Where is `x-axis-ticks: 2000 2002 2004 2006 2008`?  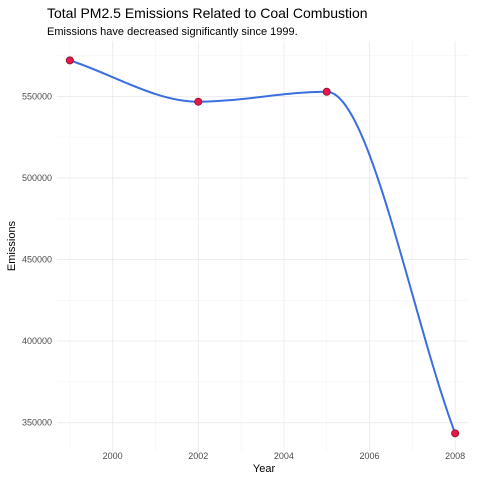 x-axis-ticks: 2000 2002 2004 2006 2008 is located at coordinates (284, 456).